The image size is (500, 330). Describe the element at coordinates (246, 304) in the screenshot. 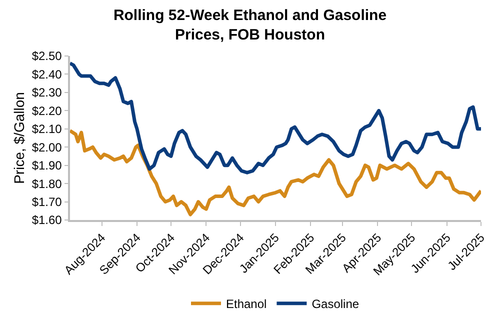

I see `legend-label: Ethanol` at that location.